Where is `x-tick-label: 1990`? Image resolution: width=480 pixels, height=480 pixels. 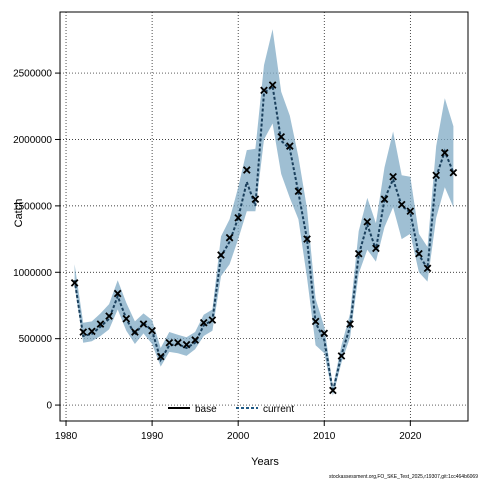 x-tick-label: 1990 is located at coordinates (152, 436).